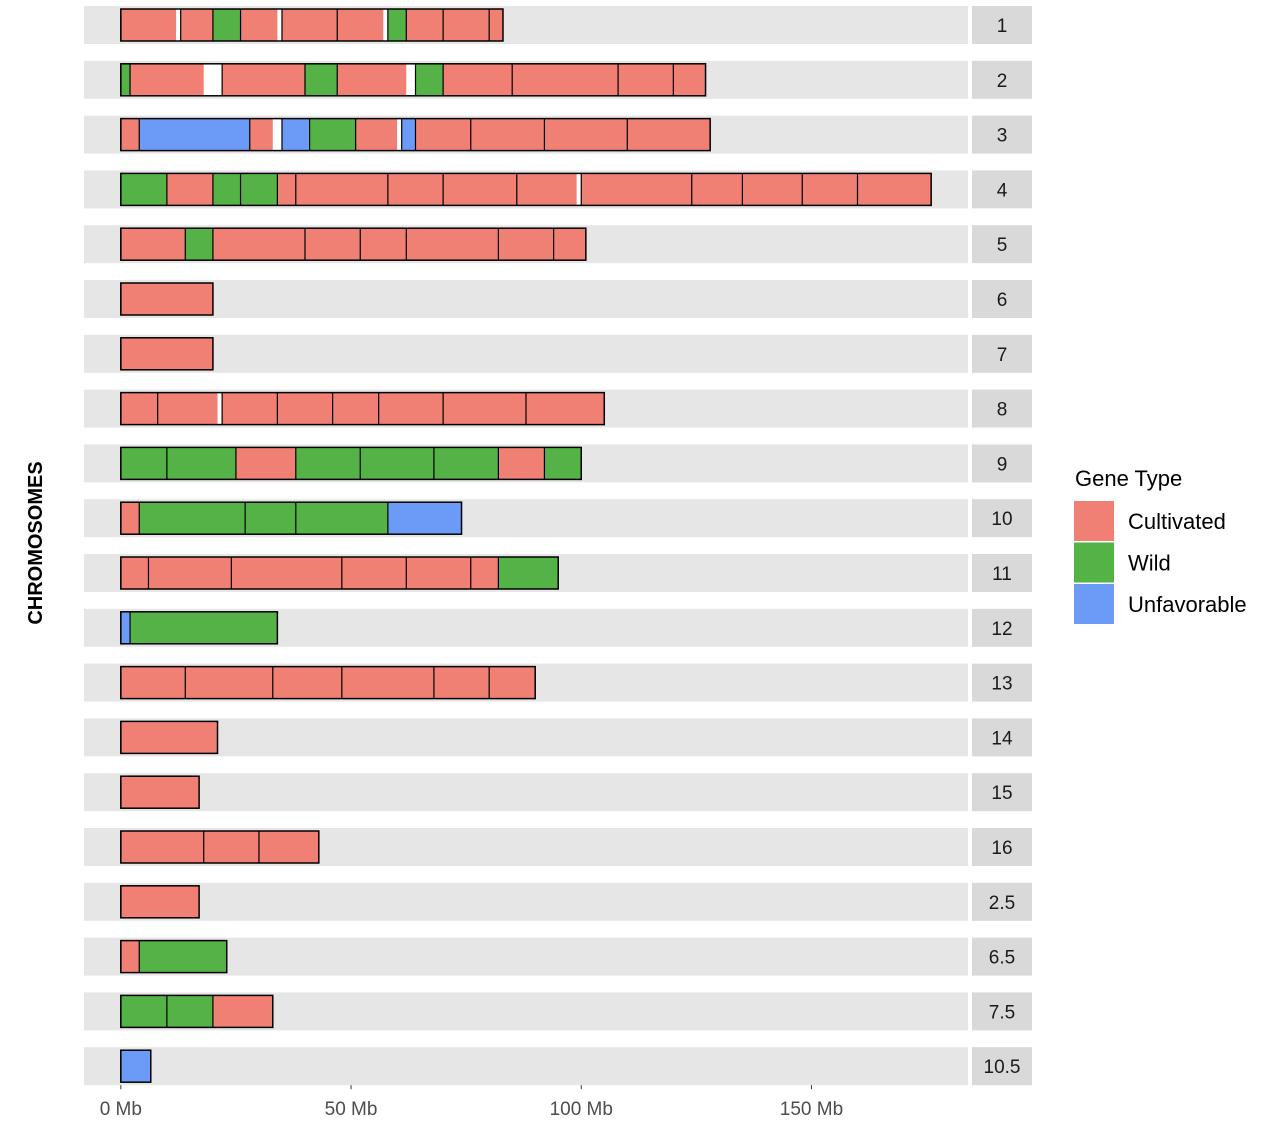 The width and height of the screenshot is (1267, 1144). Describe the element at coordinates (1128, 478) in the screenshot. I see `legend-title: Gene Type` at that location.